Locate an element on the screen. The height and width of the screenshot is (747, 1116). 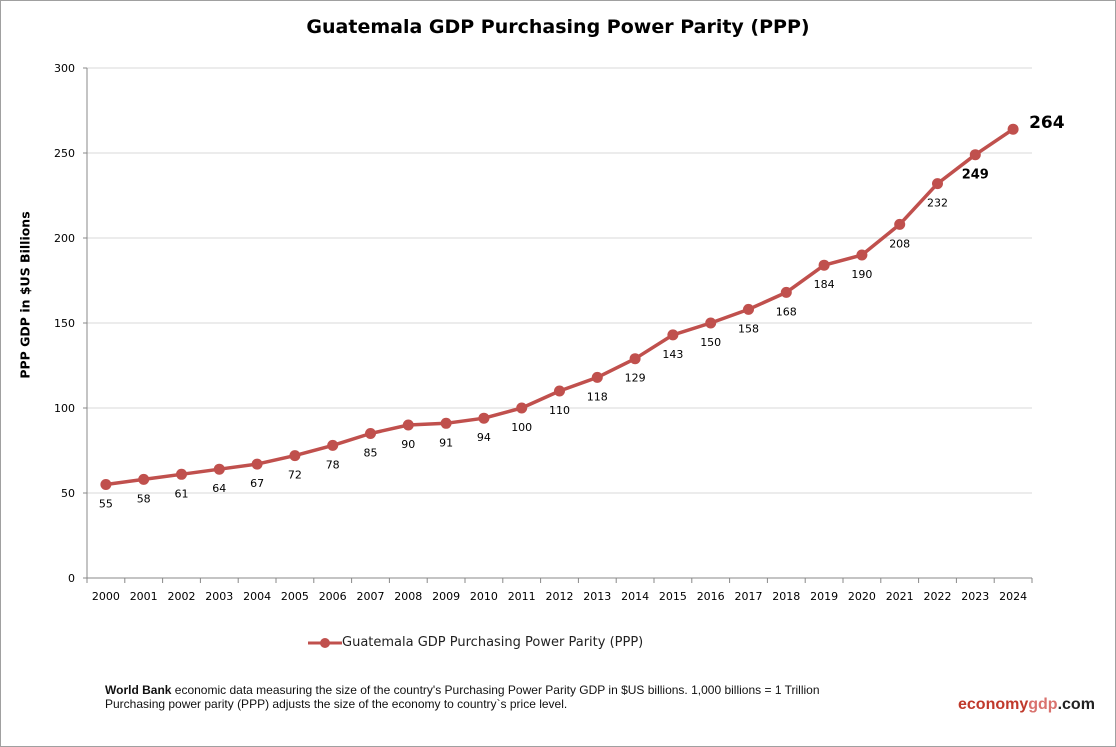
x-tick-label: 2016 is located at coordinates (711, 596).